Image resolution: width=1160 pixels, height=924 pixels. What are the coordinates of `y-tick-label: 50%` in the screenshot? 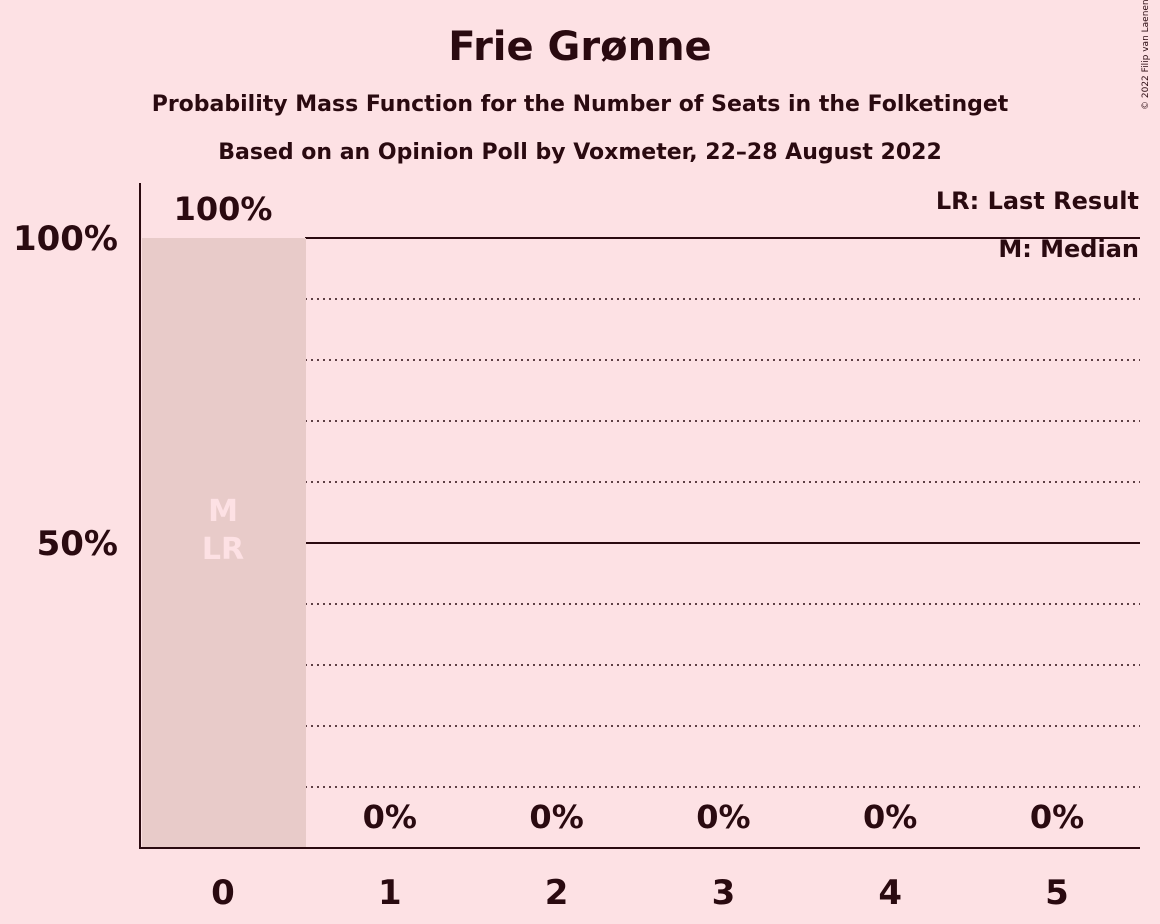 It's located at (77, 544).